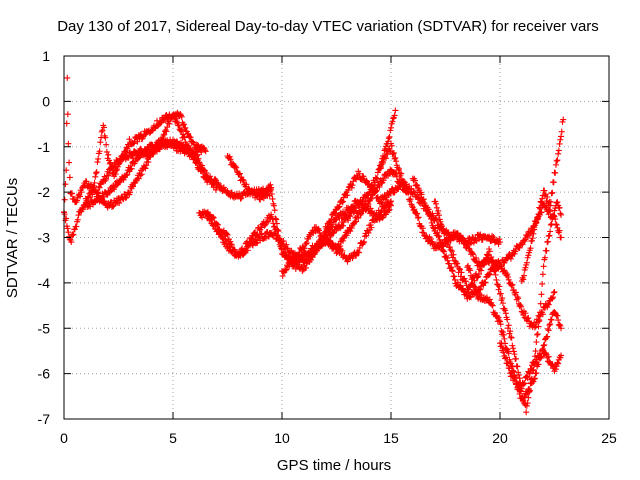 The height and width of the screenshot is (480, 640). Describe the element at coordinates (12, 238) in the screenshot. I see `y-axis-label: SDTVAR / TECUs` at that location.